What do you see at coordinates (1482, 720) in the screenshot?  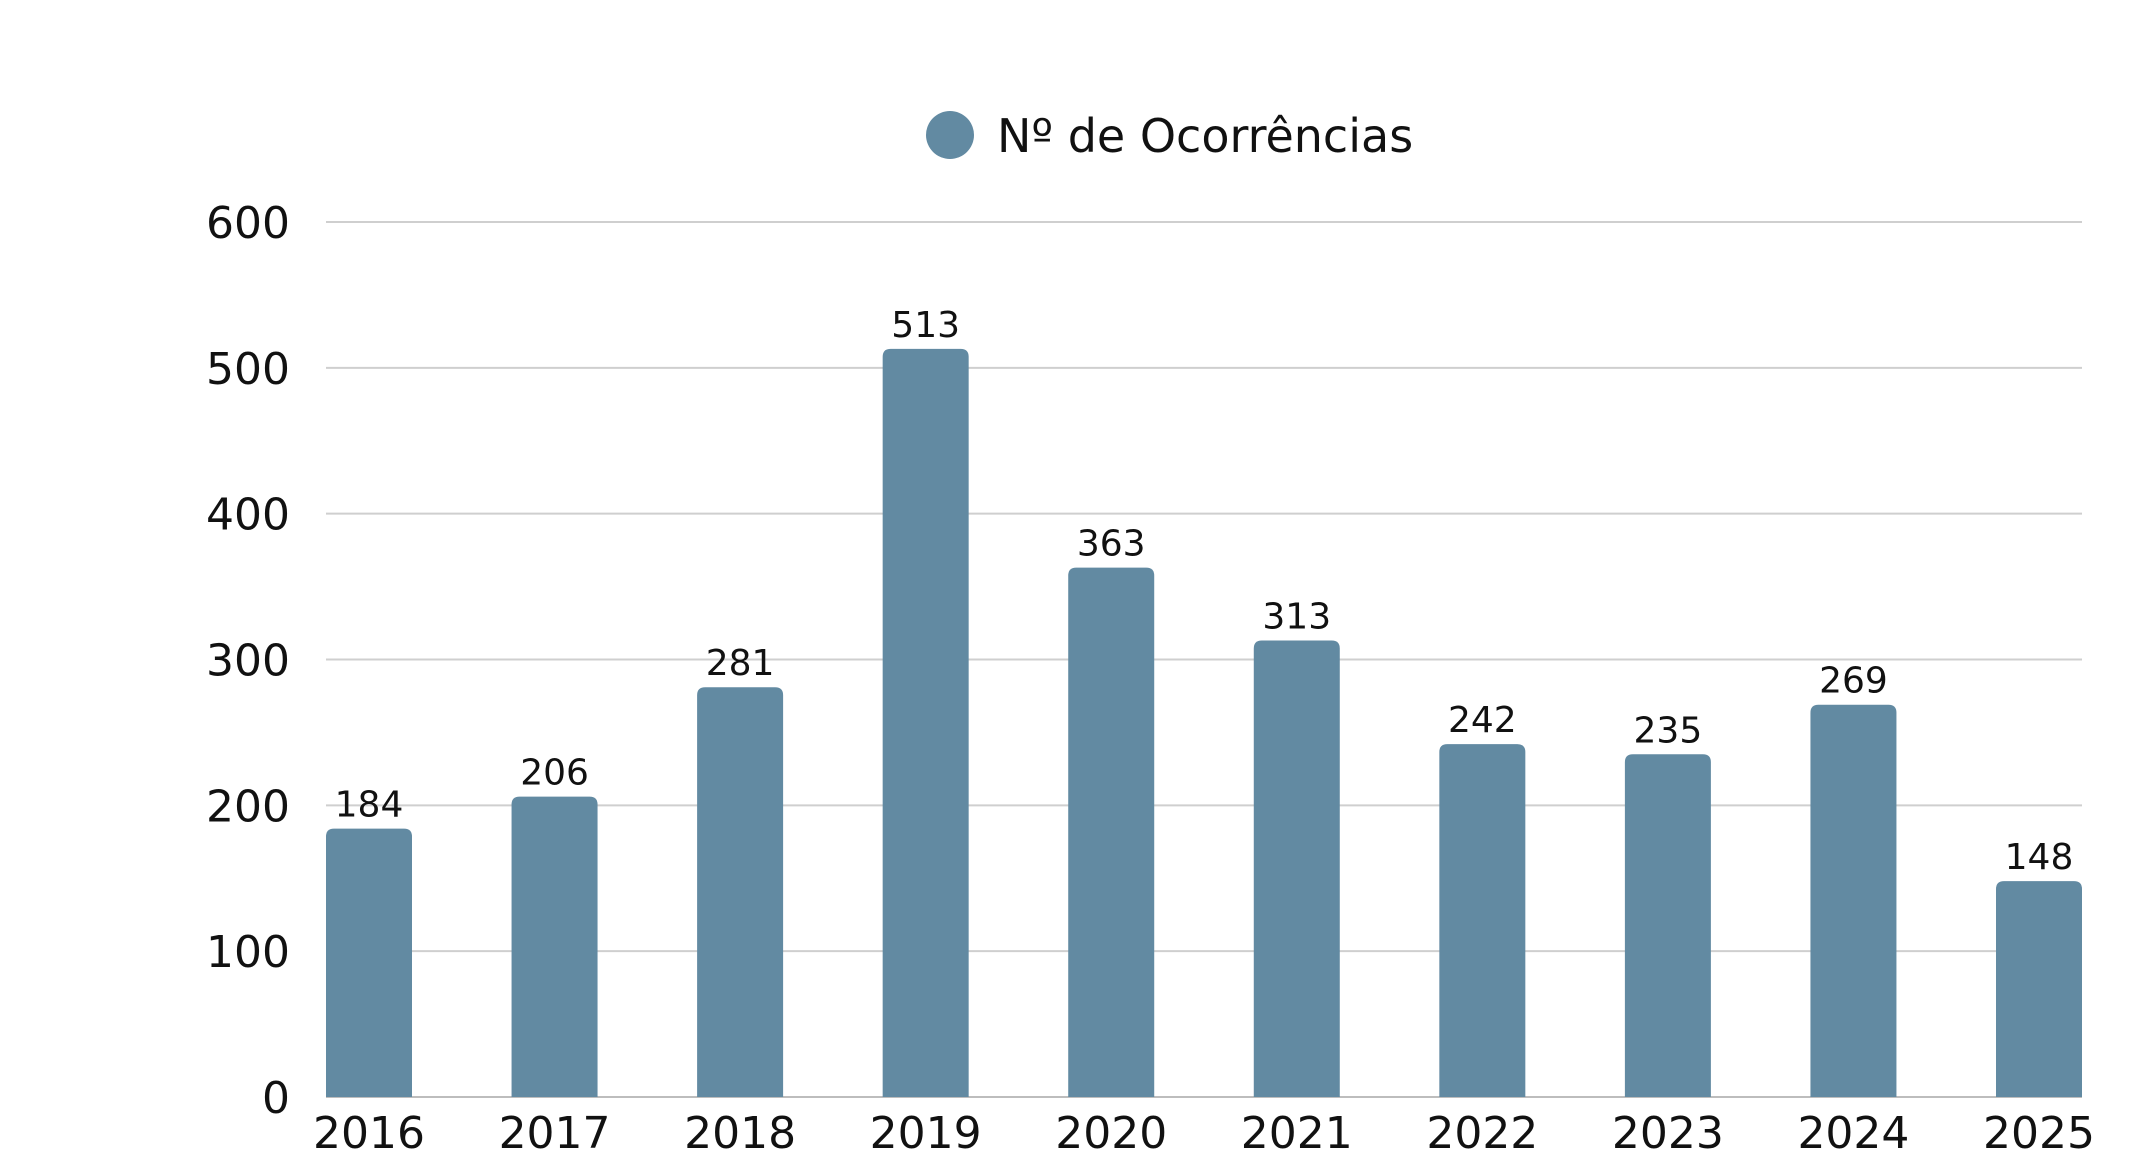 I see `data-label-2022: 242` at bounding box center [1482, 720].